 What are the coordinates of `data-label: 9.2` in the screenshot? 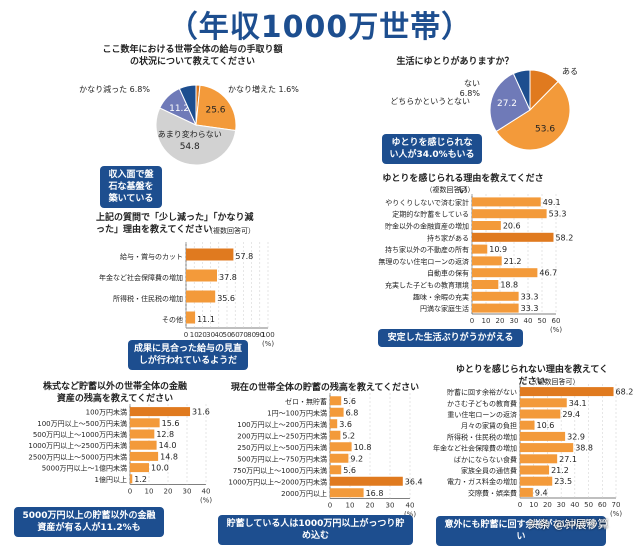 It's located at (356, 458).